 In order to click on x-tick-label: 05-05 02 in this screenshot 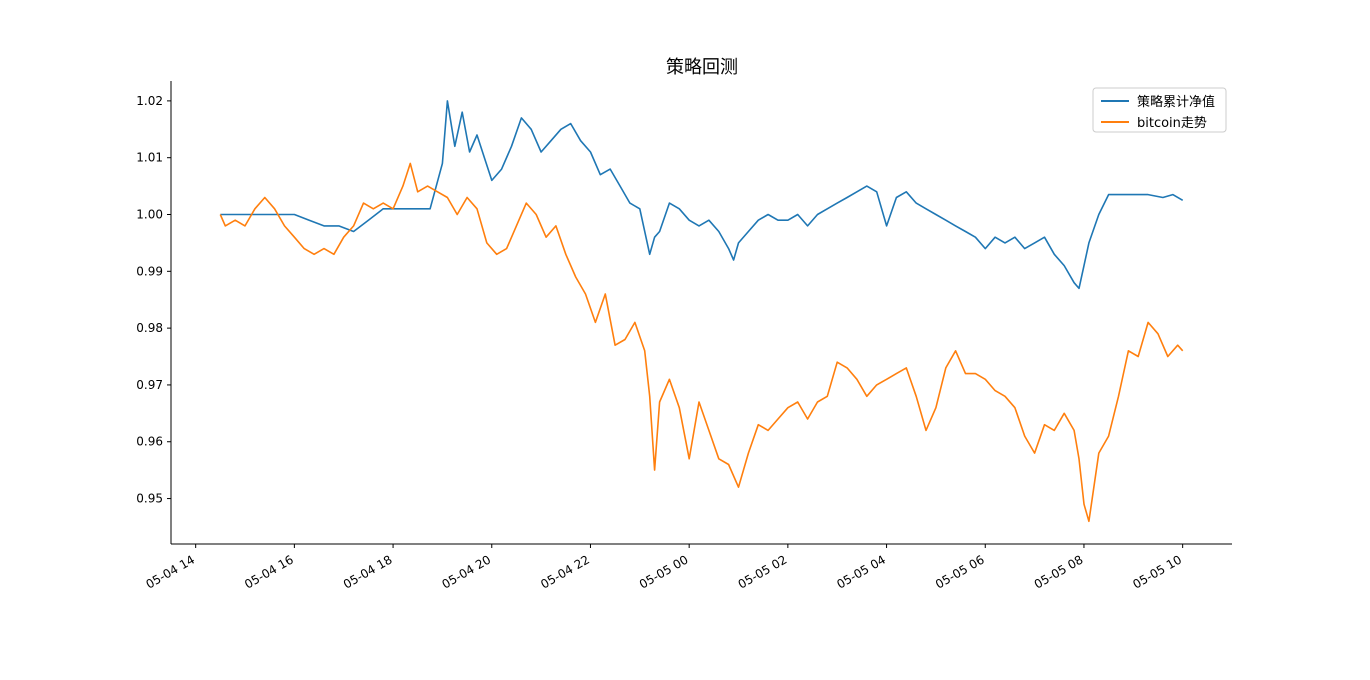, I will do `click(763, 571)`.